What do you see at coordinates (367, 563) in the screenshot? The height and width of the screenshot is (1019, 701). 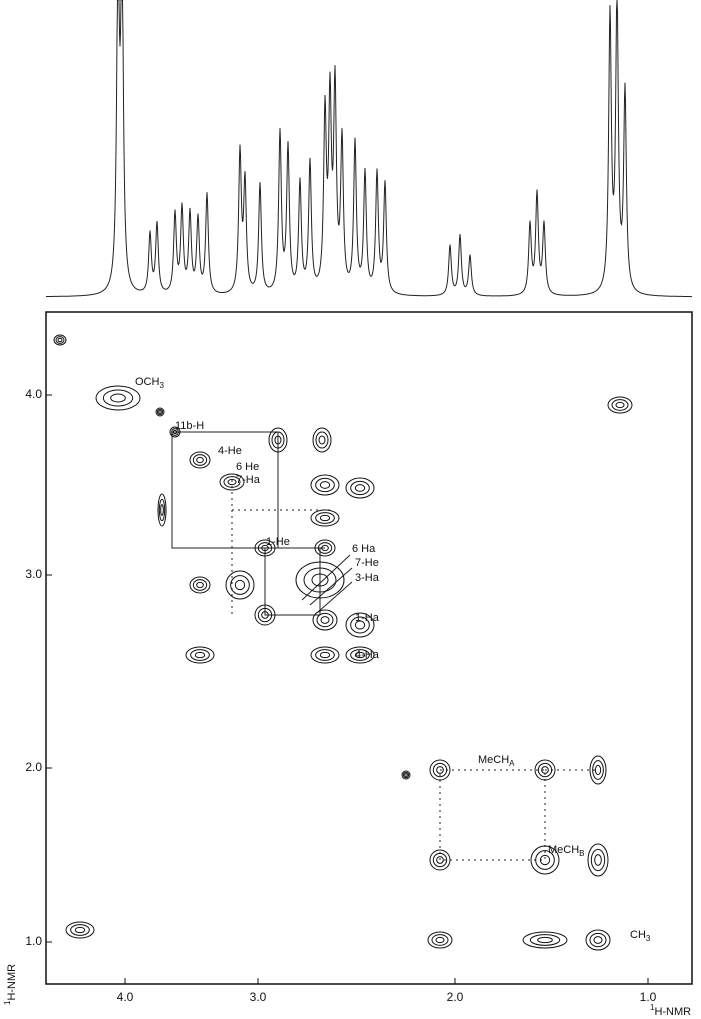 I see `peak-label: 7-He` at bounding box center [367, 563].